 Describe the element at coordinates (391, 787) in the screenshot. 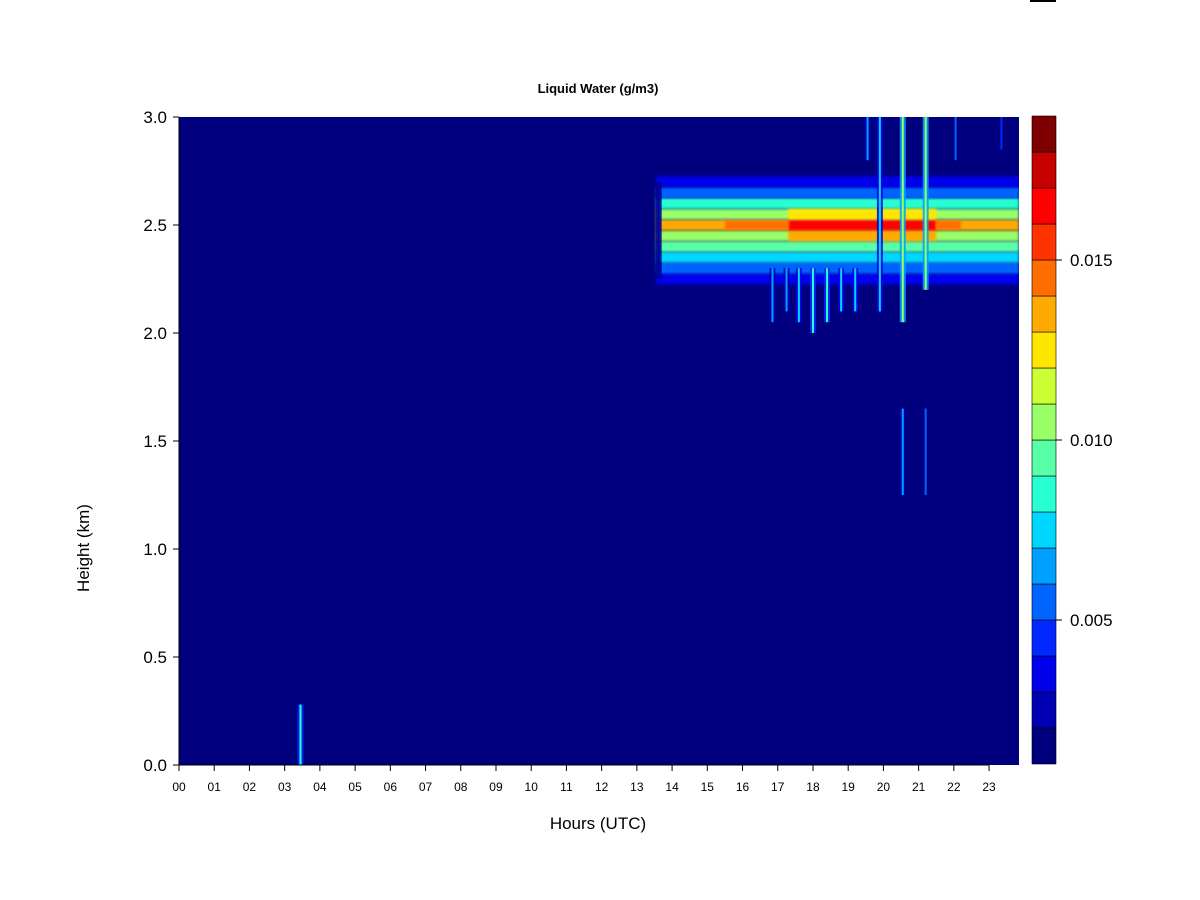

I see `x-tick-label: 06` at that location.